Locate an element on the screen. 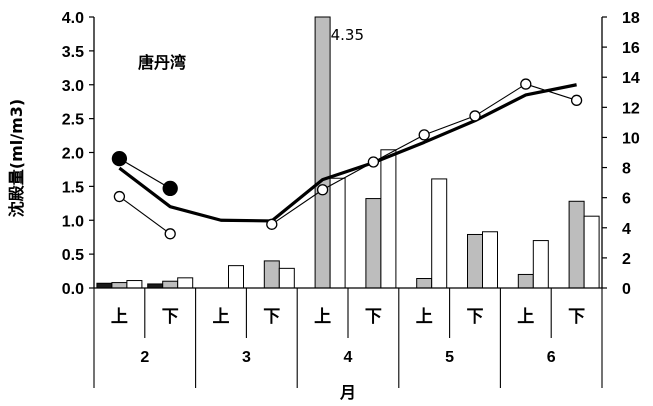 This screenshot has width=653, height=406. y2-tick-label-8: 16 is located at coordinates (631, 48).